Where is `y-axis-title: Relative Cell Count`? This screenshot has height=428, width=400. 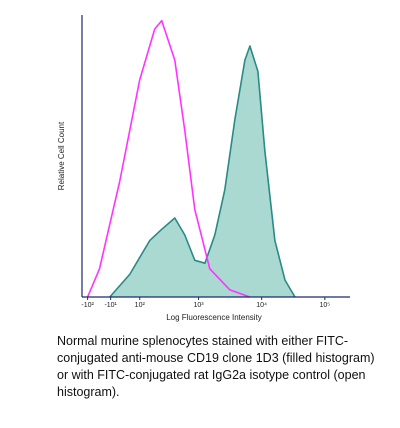
y-axis-title: Relative Cell Count is located at coordinates (61, 155).